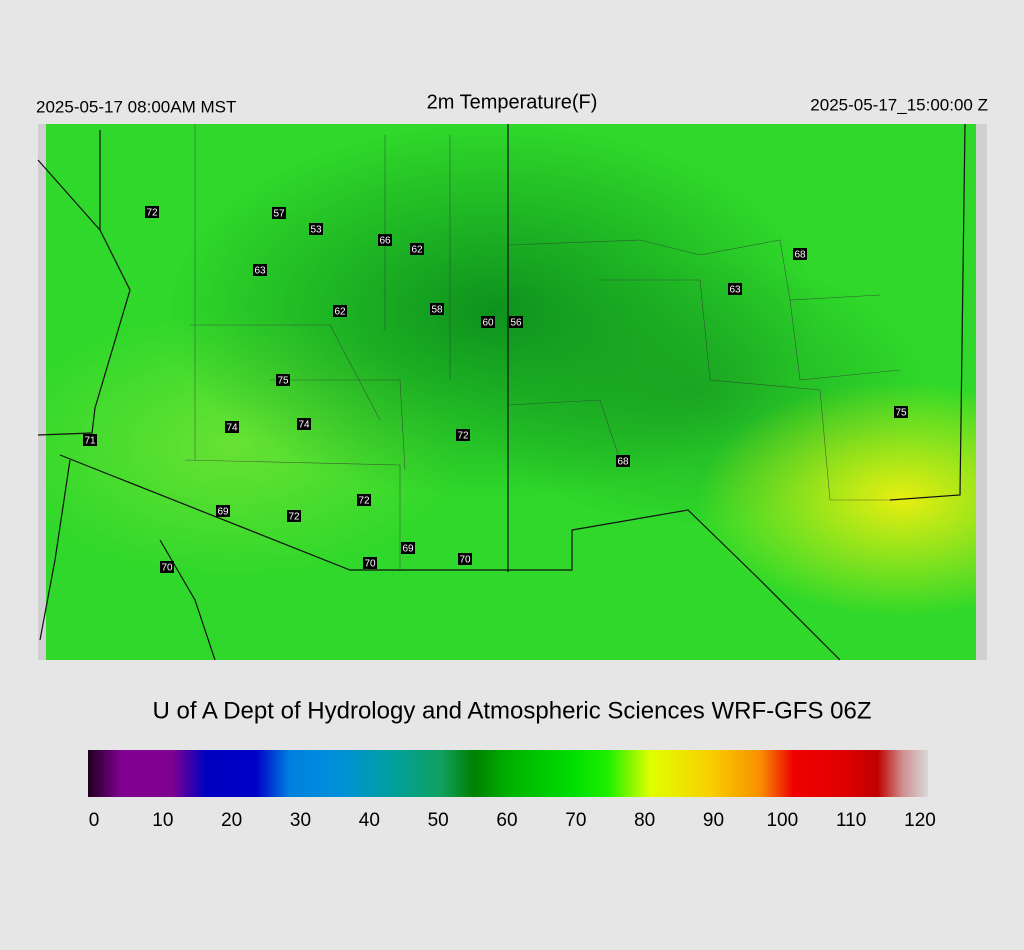 This screenshot has height=950, width=1024. I want to click on colorbar-tick-label: 60, so click(506, 820).